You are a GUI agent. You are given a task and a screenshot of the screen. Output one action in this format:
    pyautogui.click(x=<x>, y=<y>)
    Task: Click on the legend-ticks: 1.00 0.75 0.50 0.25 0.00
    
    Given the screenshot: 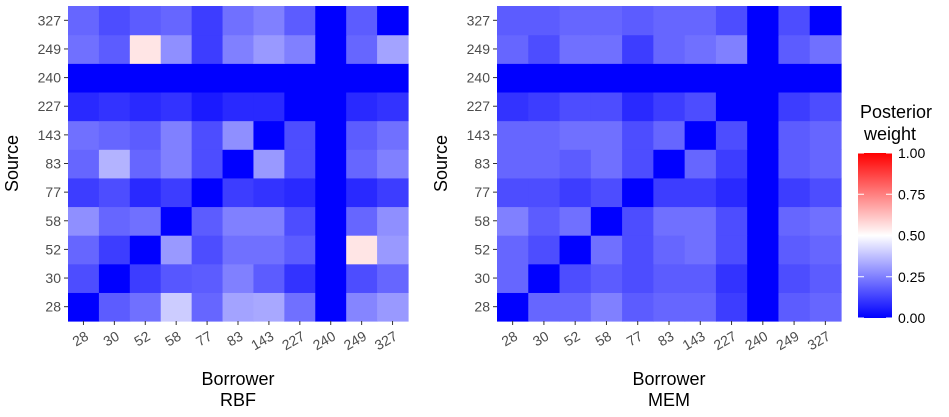 What is the action you would take?
    pyautogui.click(x=891, y=235)
    